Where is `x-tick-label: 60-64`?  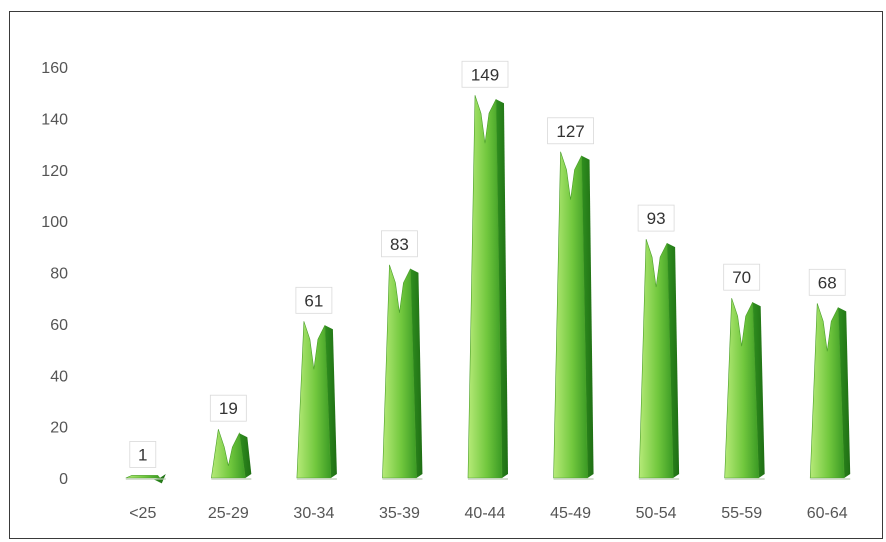
x-tick-label: 60-64 is located at coordinates (827, 513).